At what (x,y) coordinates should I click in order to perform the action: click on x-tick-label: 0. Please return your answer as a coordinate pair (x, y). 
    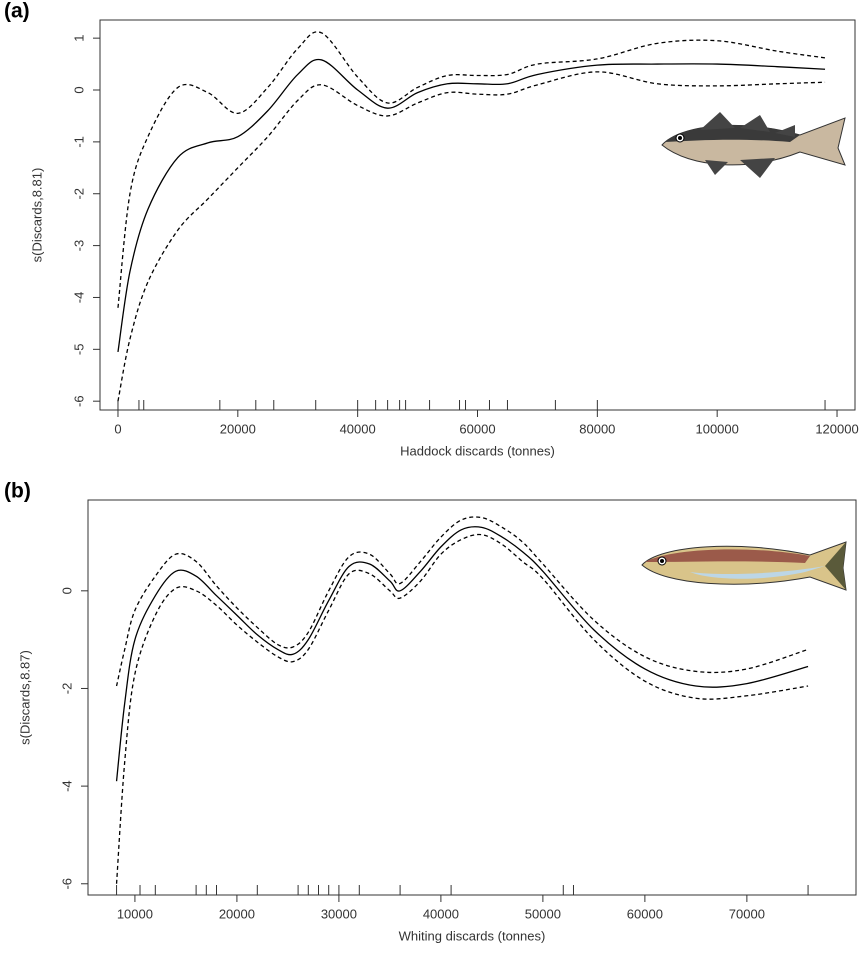
    Looking at the image, I should click on (117, 428).